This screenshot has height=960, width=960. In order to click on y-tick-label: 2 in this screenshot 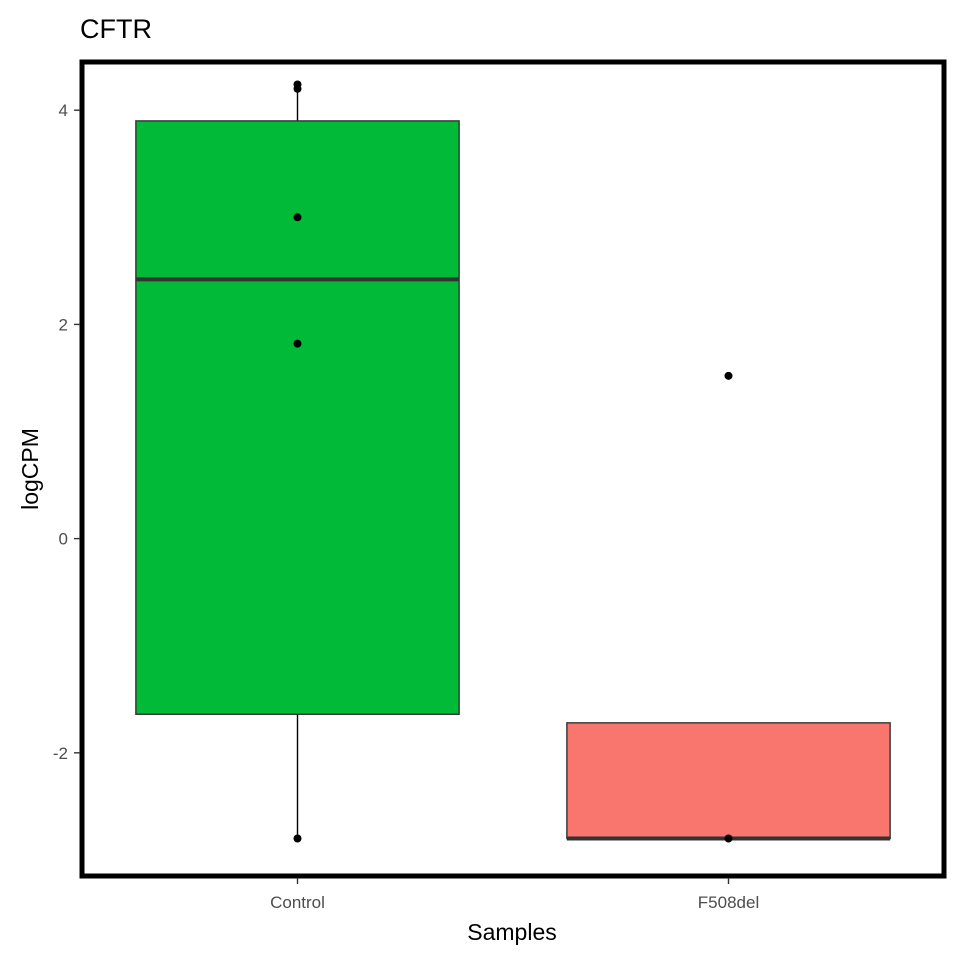, I will do `click(63, 324)`.